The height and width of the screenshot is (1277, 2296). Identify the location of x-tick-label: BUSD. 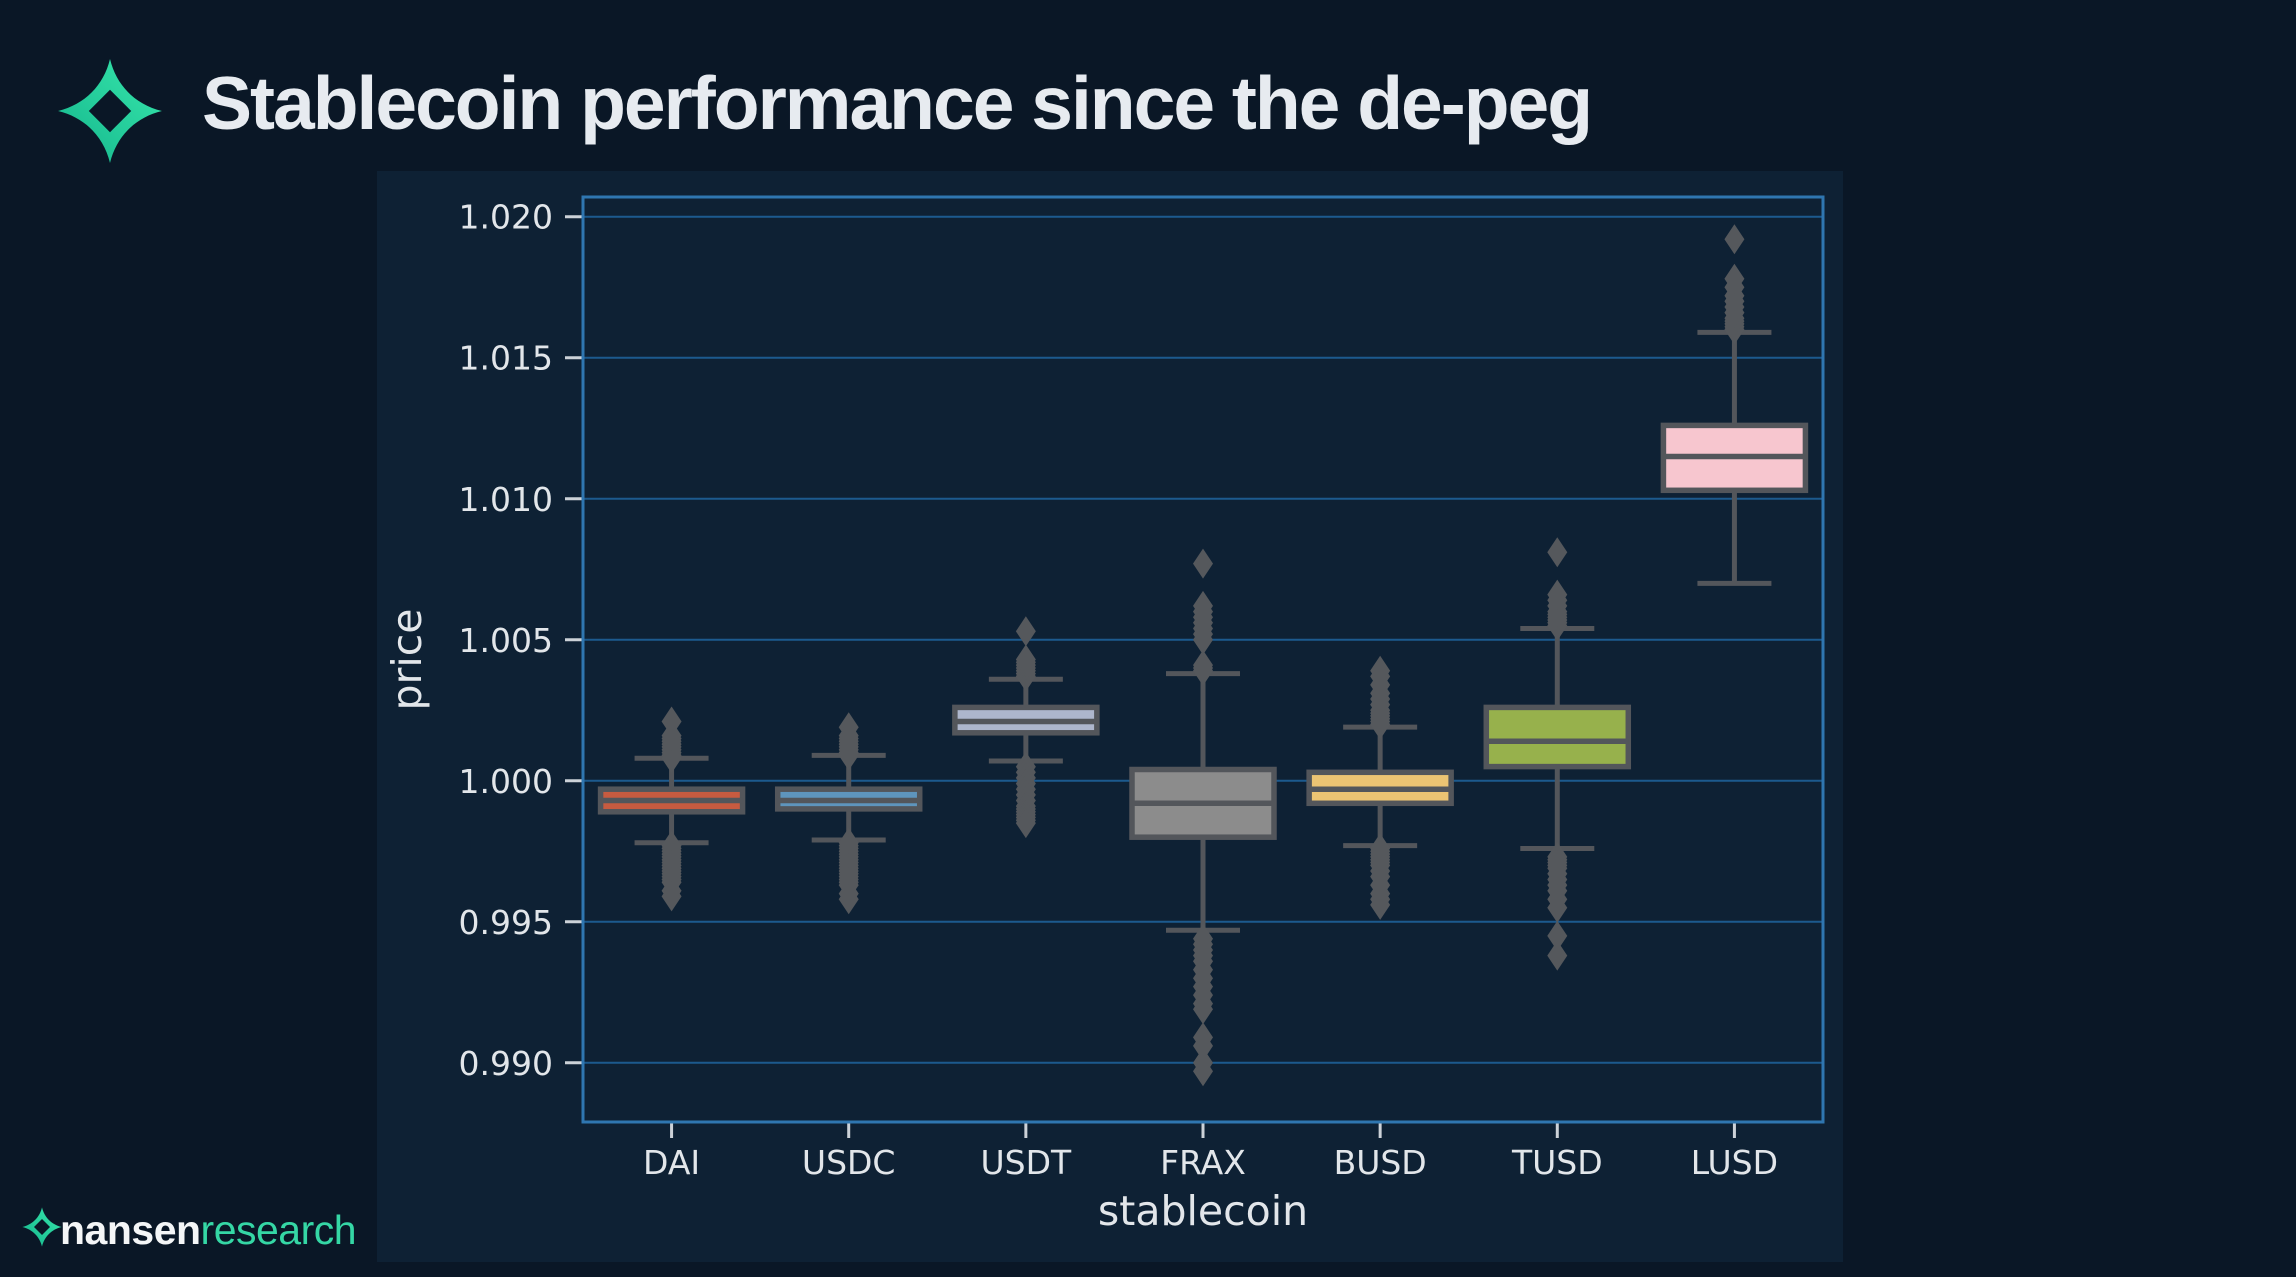
(1380, 1162).